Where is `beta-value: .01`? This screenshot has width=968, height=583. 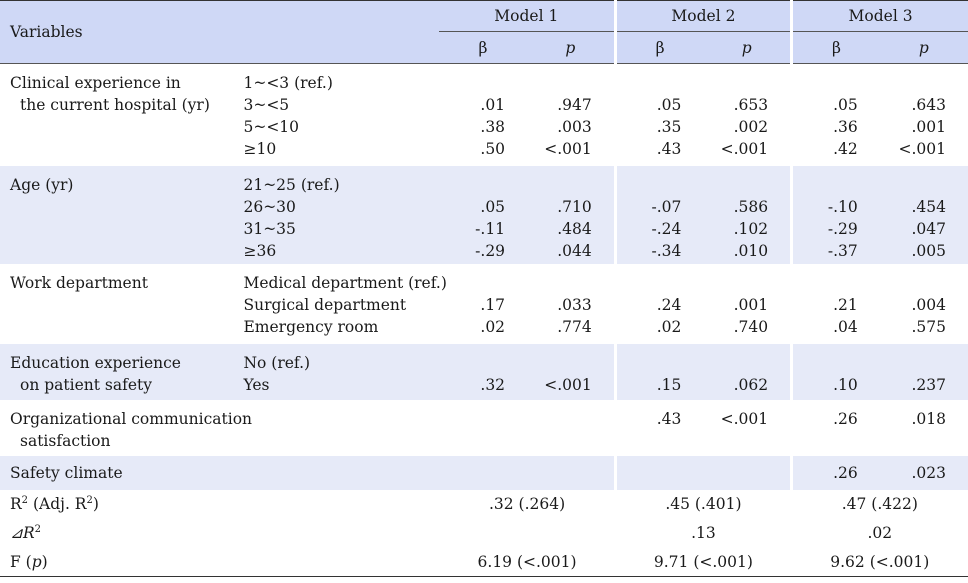
beta-value: .01 is located at coordinates (493, 105).